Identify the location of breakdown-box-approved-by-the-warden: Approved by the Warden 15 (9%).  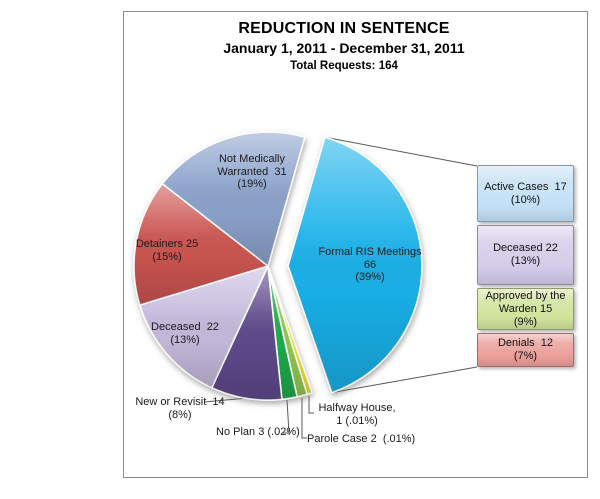
(525, 309).